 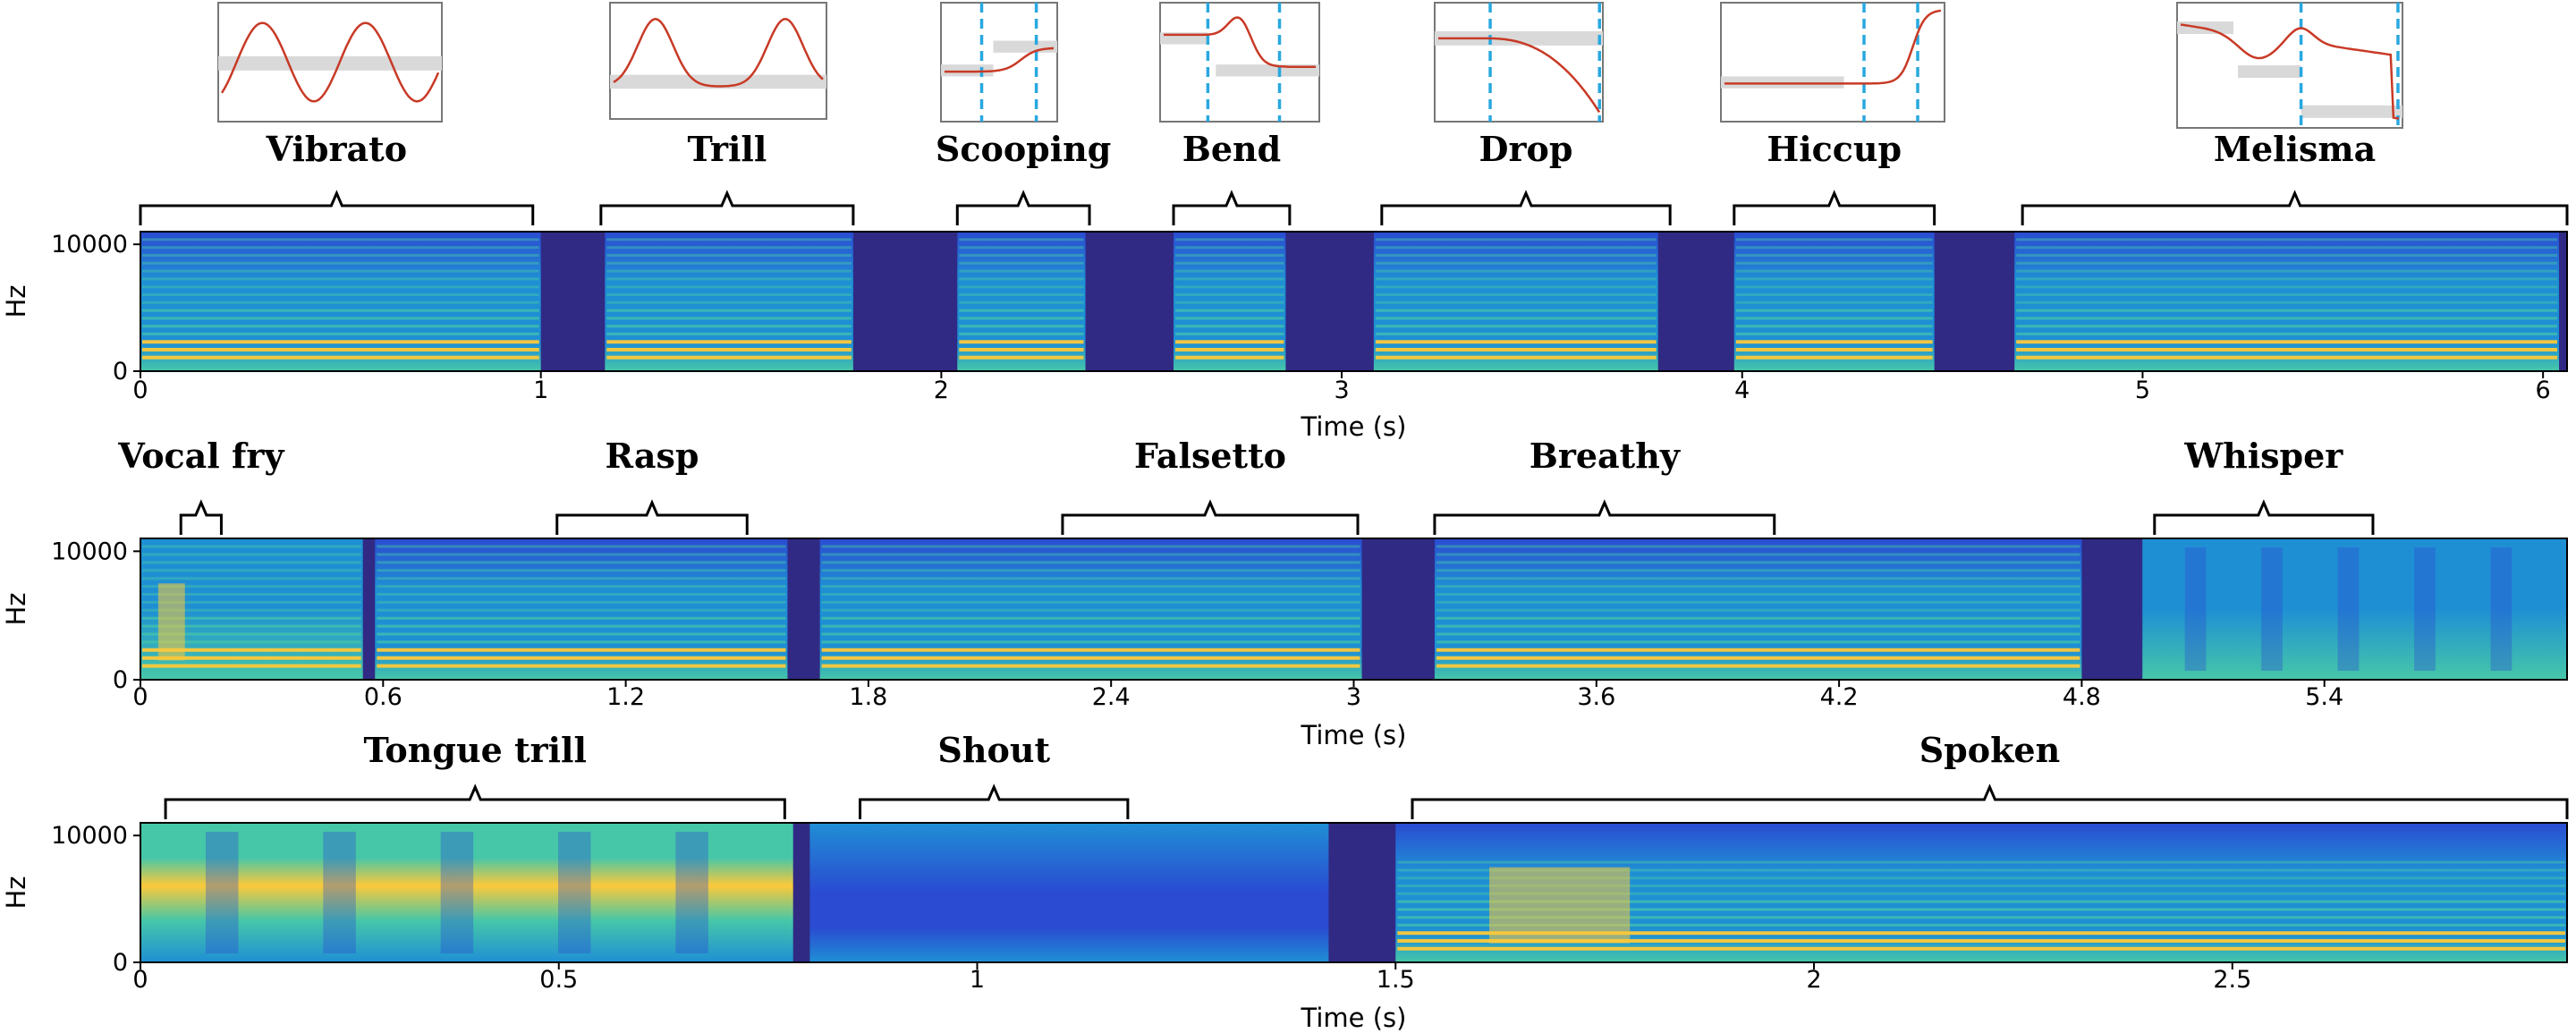 What do you see at coordinates (729, 301) in the screenshot?
I see `segment-trill` at bounding box center [729, 301].